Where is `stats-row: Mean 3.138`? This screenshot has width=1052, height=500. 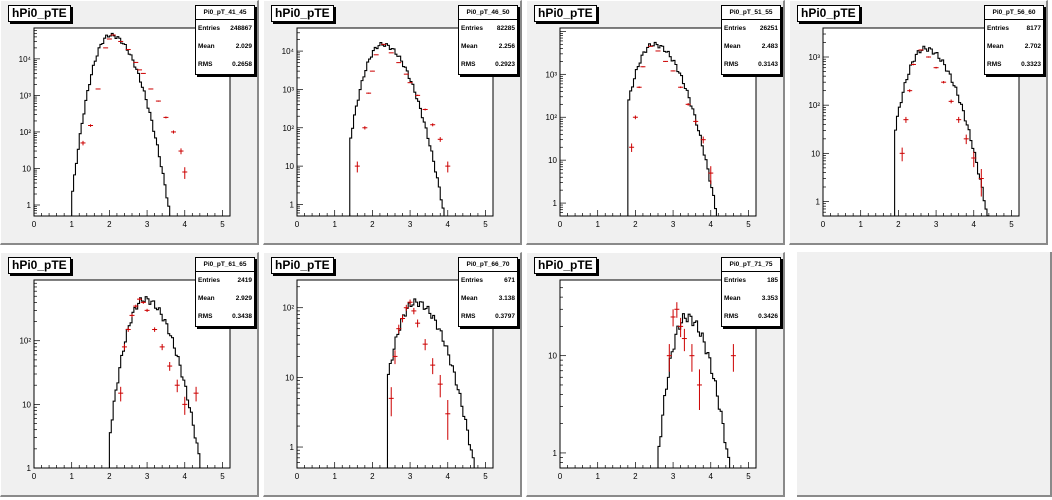
stats-row: Mean 3.138 is located at coordinates (488, 299).